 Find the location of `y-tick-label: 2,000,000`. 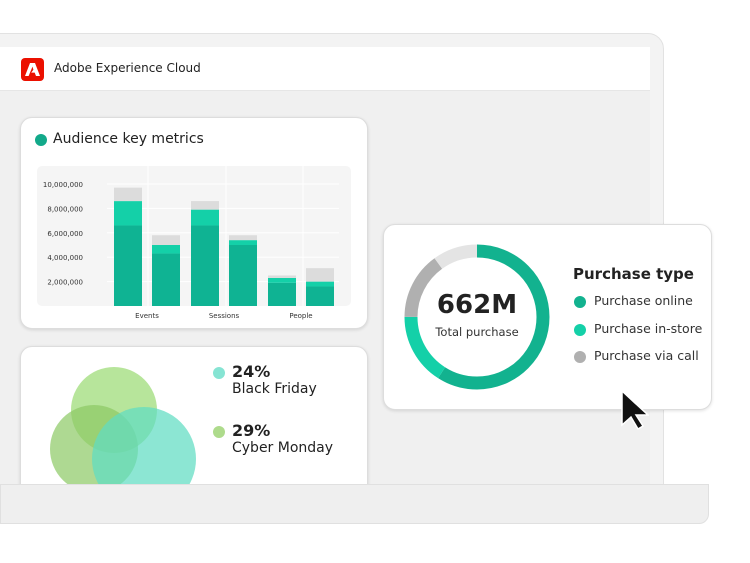

y-tick-label: 2,000,000 is located at coordinates (65, 283).